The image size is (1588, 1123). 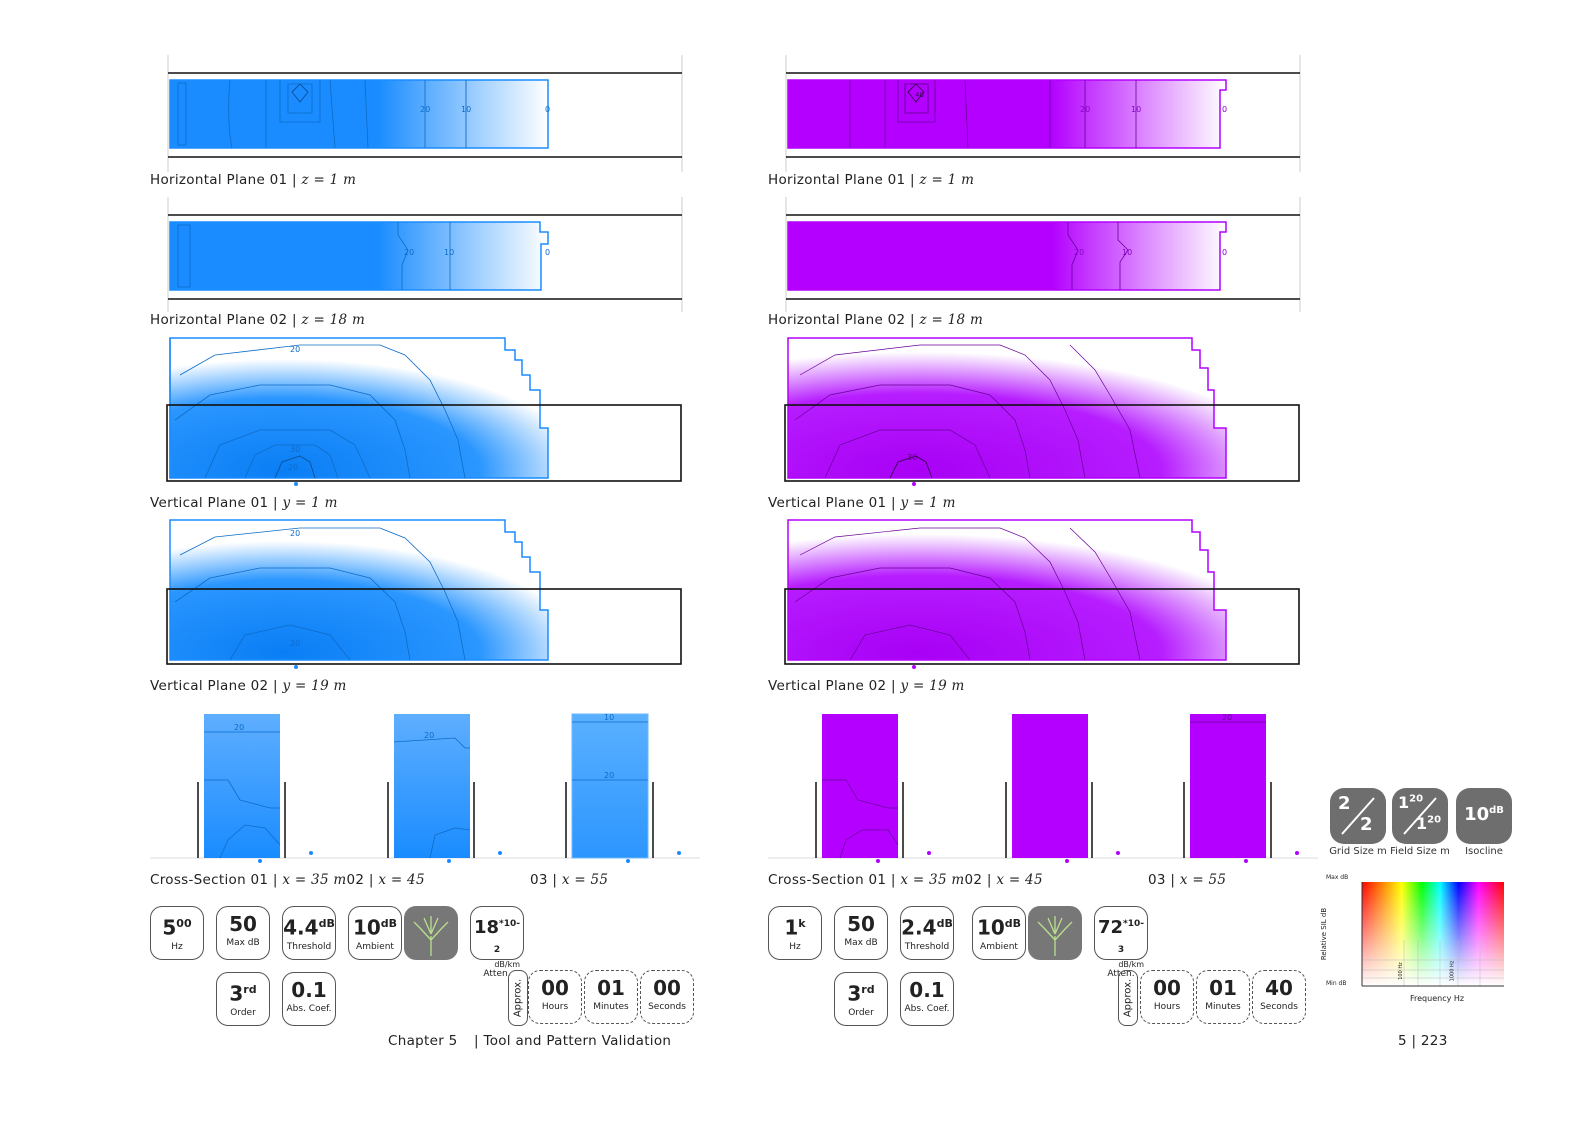 I want to click on left-horizontal-plane-02: 20 10 0, so click(x=425, y=254).